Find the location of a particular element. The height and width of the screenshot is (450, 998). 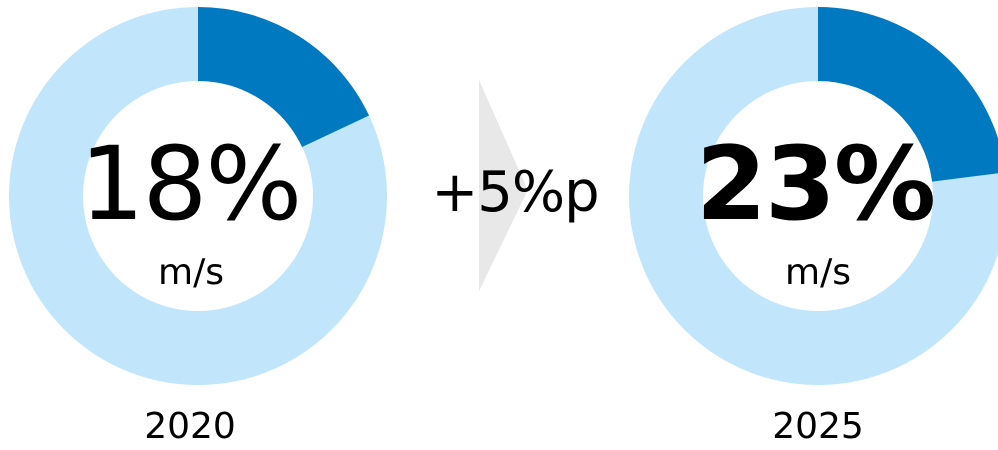

value-label-2025: 23% is located at coordinates (815, 184).